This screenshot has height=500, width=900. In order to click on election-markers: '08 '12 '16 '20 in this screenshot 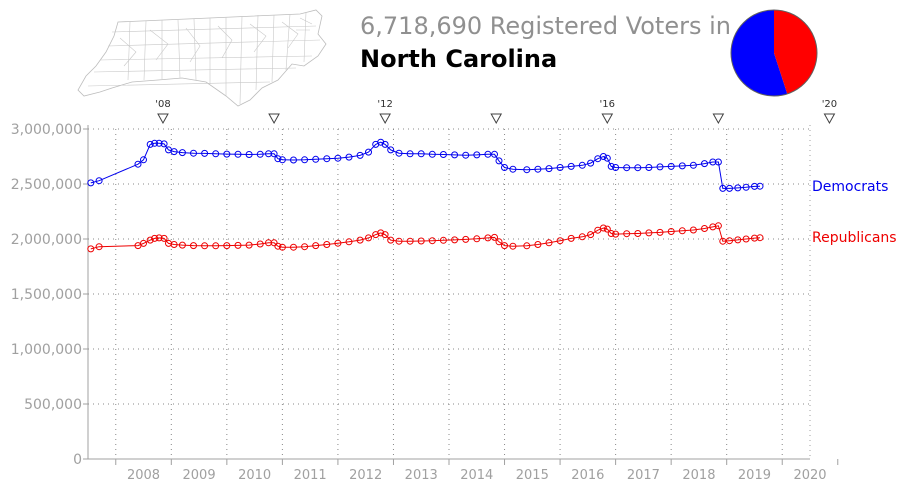, I will do `click(496, 112)`.